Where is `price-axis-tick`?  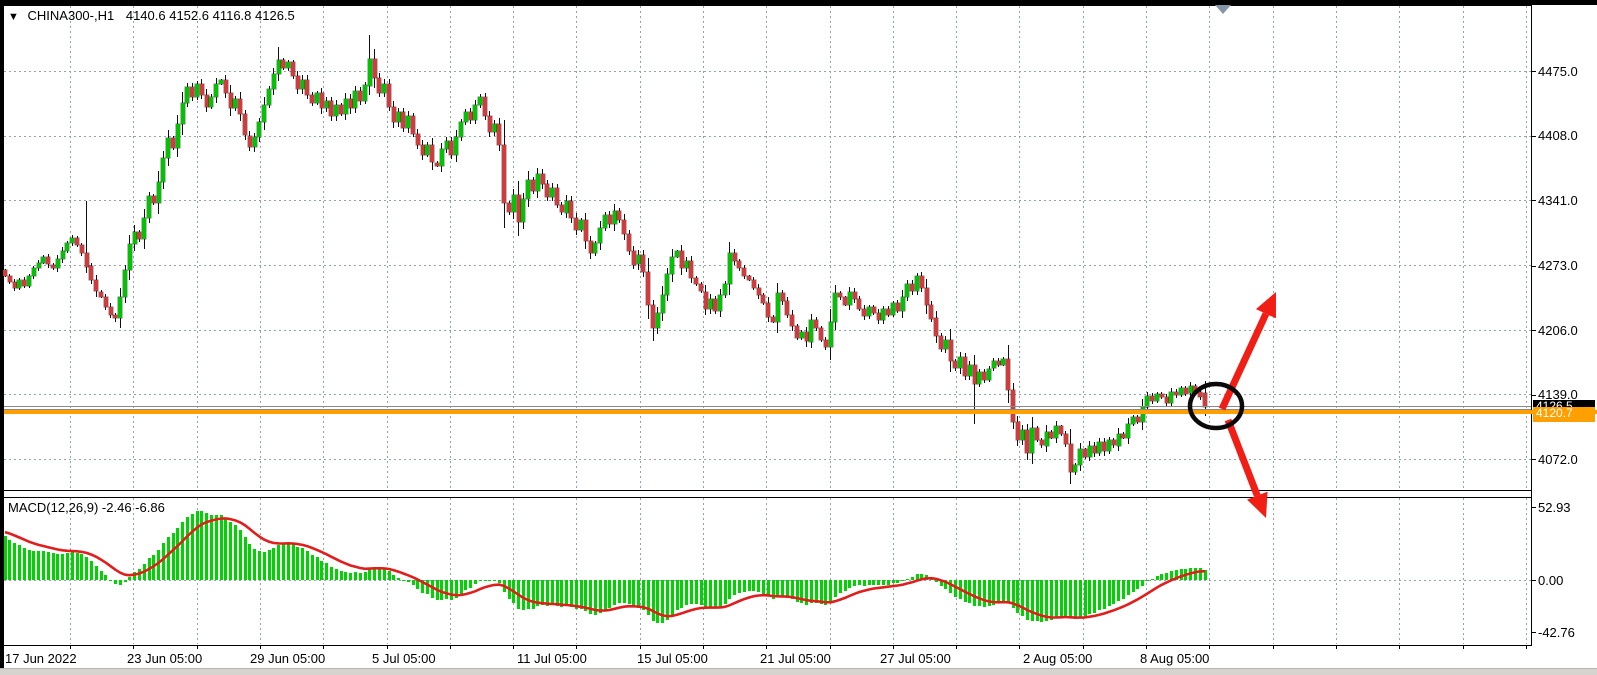
price-axis-tick is located at coordinates (1533, 395).